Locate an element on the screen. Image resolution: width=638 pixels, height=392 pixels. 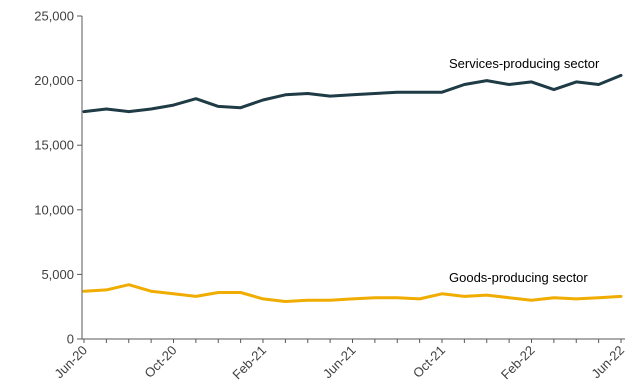
x-tick-label: Jun-22 is located at coordinates (607, 362).